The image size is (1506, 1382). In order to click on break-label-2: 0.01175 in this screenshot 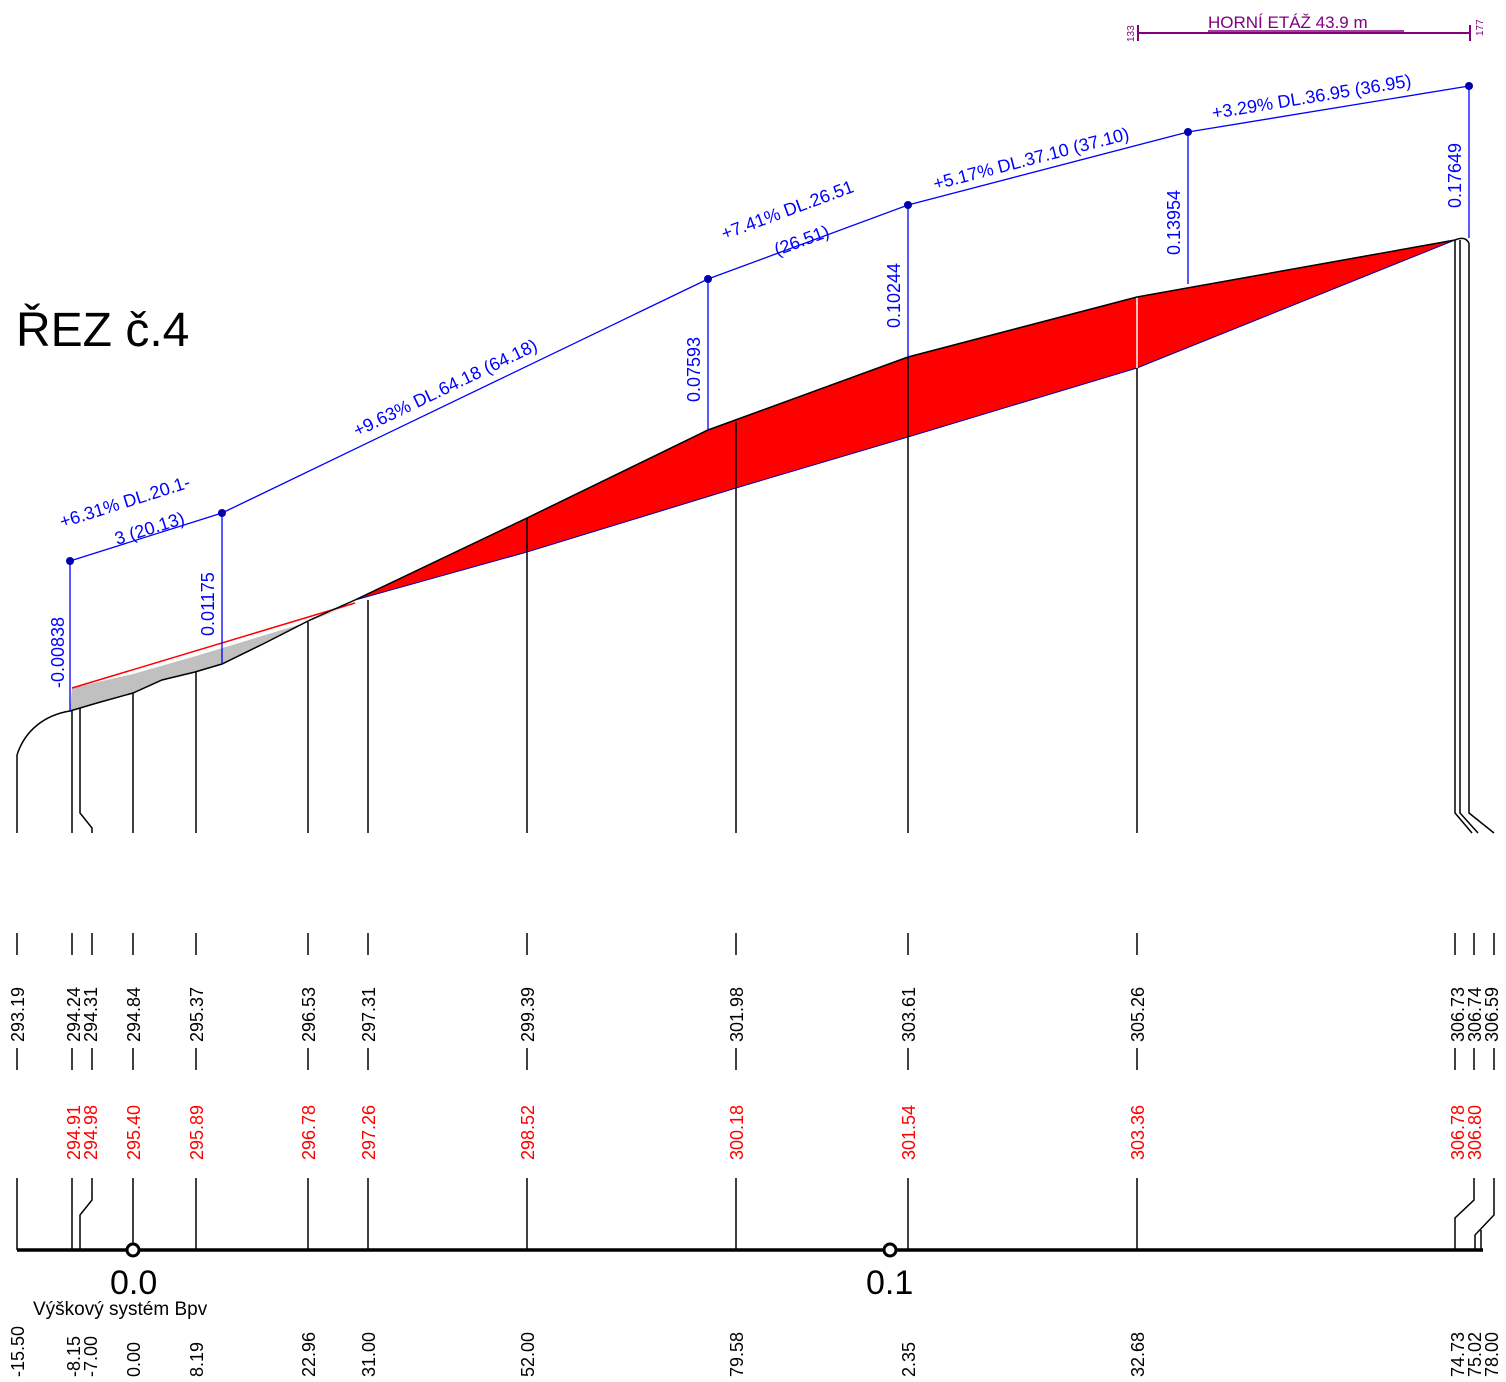, I will do `click(208, 604)`.